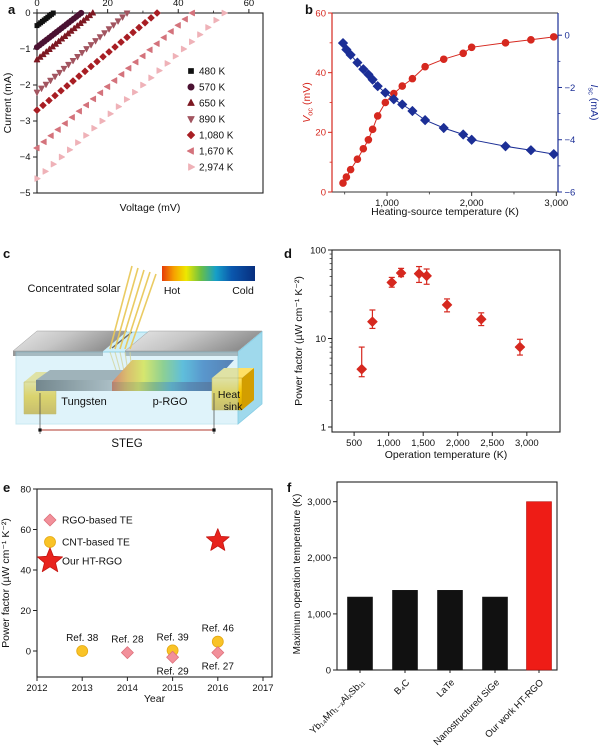 This screenshot has height=754, width=600. What do you see at coordinates (323, 427) in the screenshot?
I see `y-tick-label: 1` at bounding box center [323, 427].